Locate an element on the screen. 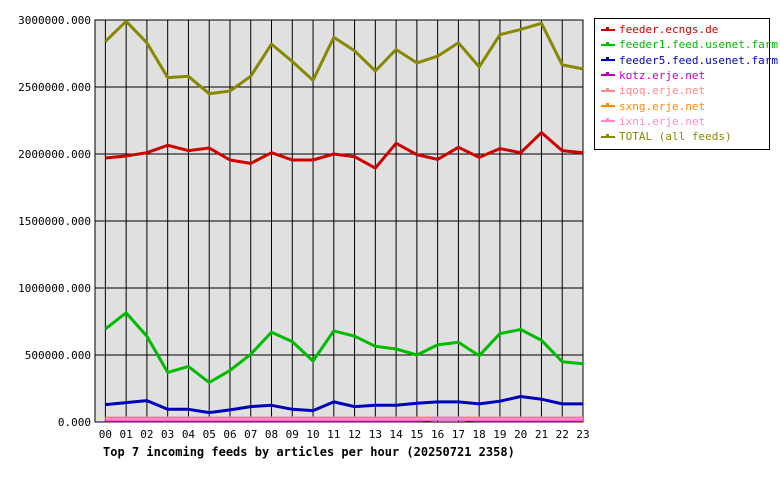 The image size is (780, 480). y-tick-label: 3000000.000 is located at coordinates (54, 20).